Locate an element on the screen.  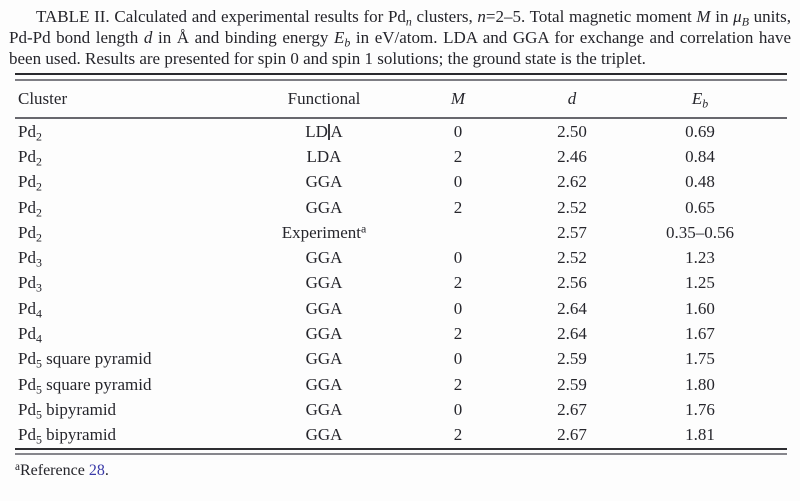
cell-binding-energy: 0.84 is located at coordinates (700, 156).